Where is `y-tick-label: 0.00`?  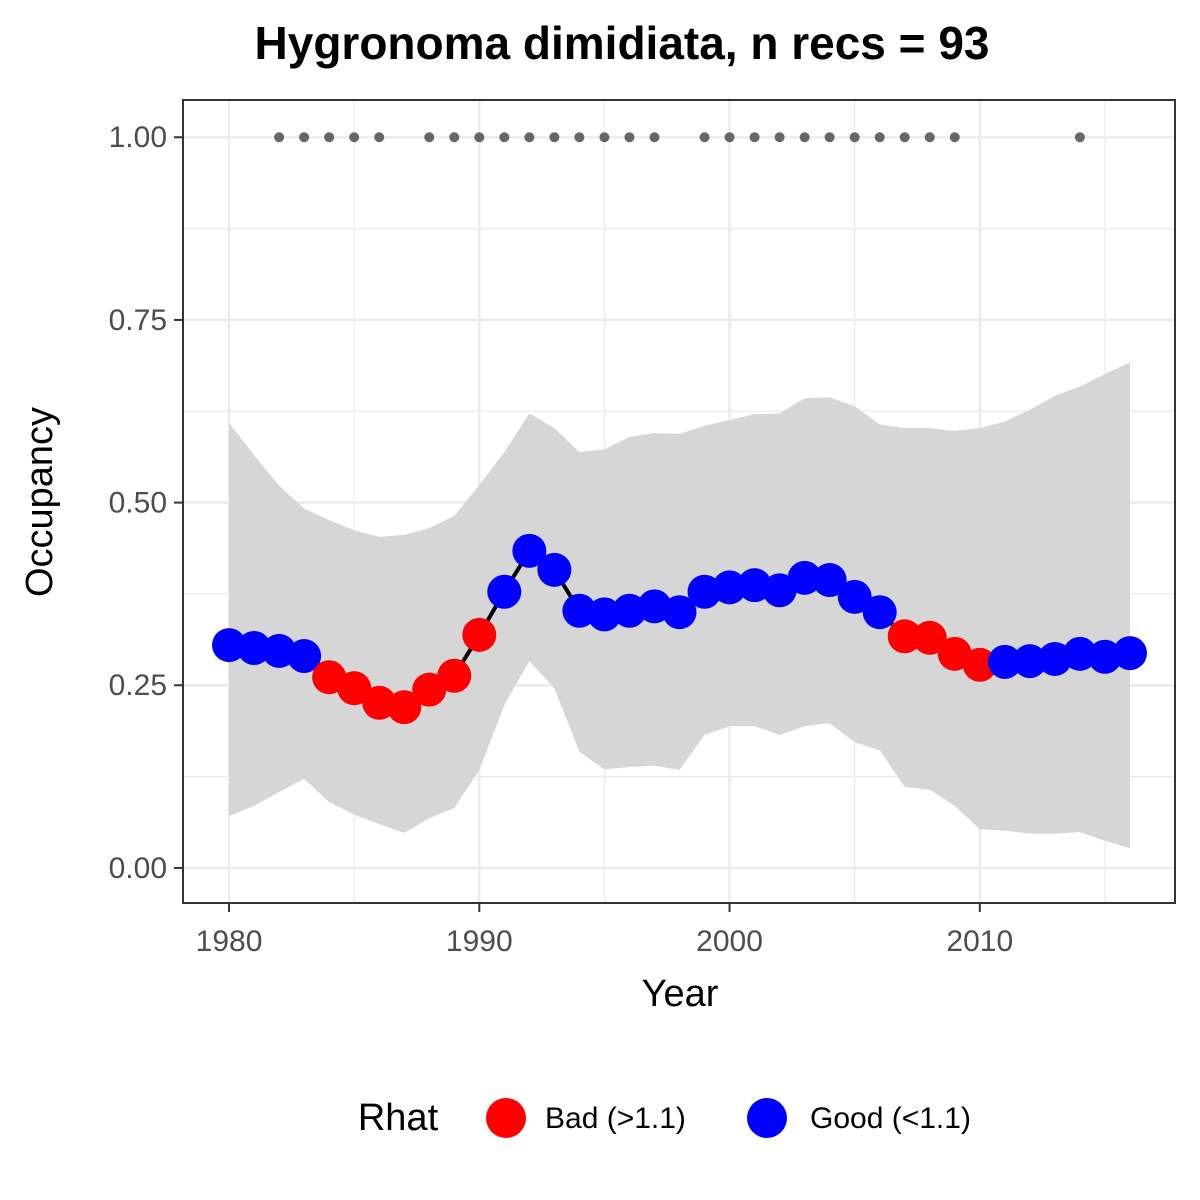
y-tick-label: 0.00 is located at coordinates (138, 868).